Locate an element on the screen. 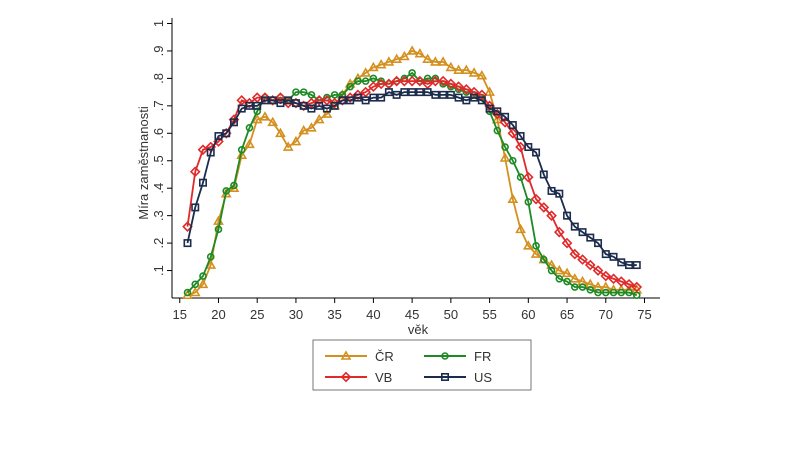 The width and height of the screenshot is (800, 449). legend-entry: ČR is located at coordinates (359, 356).